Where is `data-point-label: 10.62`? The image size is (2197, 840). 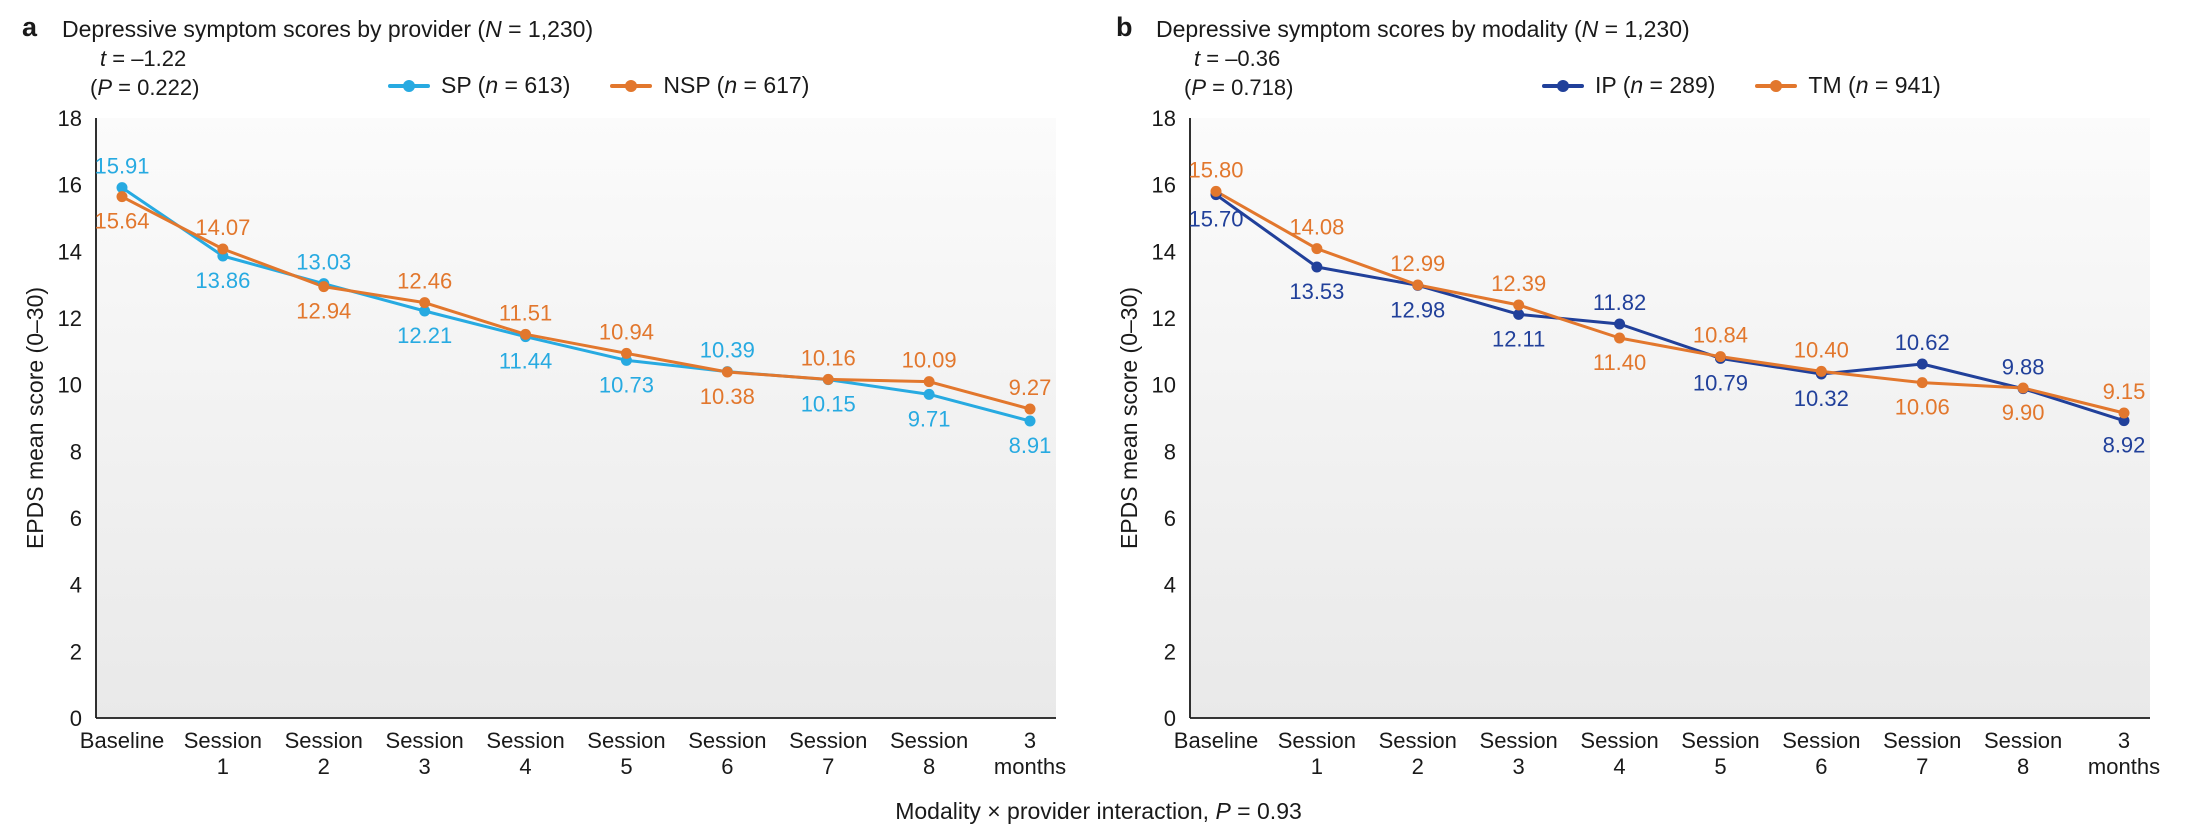
data-point-label: 10.62 is located at coordinates (1922, 342).